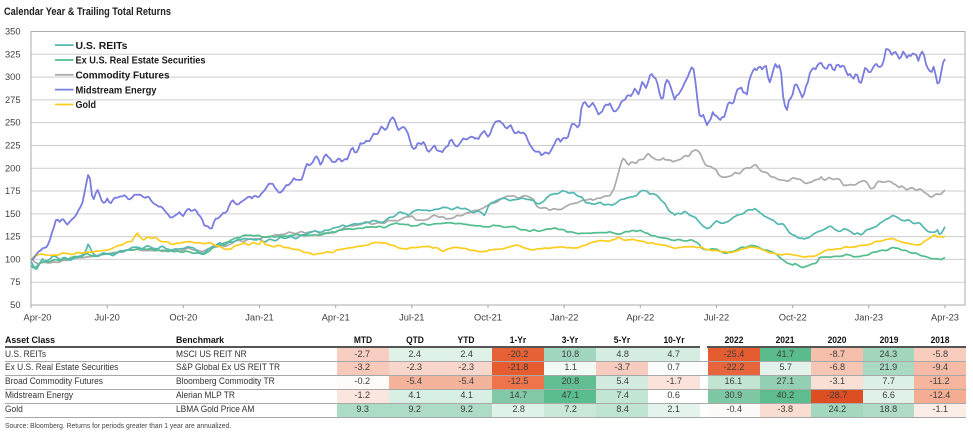 The width and height of the screenshot is (973, 434). Describe the element at coordinates (13, 100) in the screenshot. I see `svg-text: 275` at that location.